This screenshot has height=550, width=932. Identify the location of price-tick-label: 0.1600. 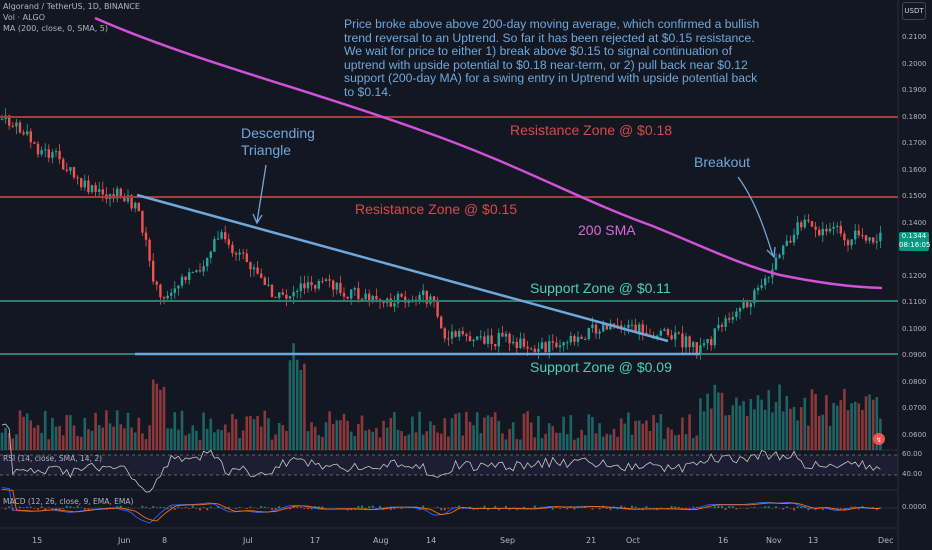
(914, 169).